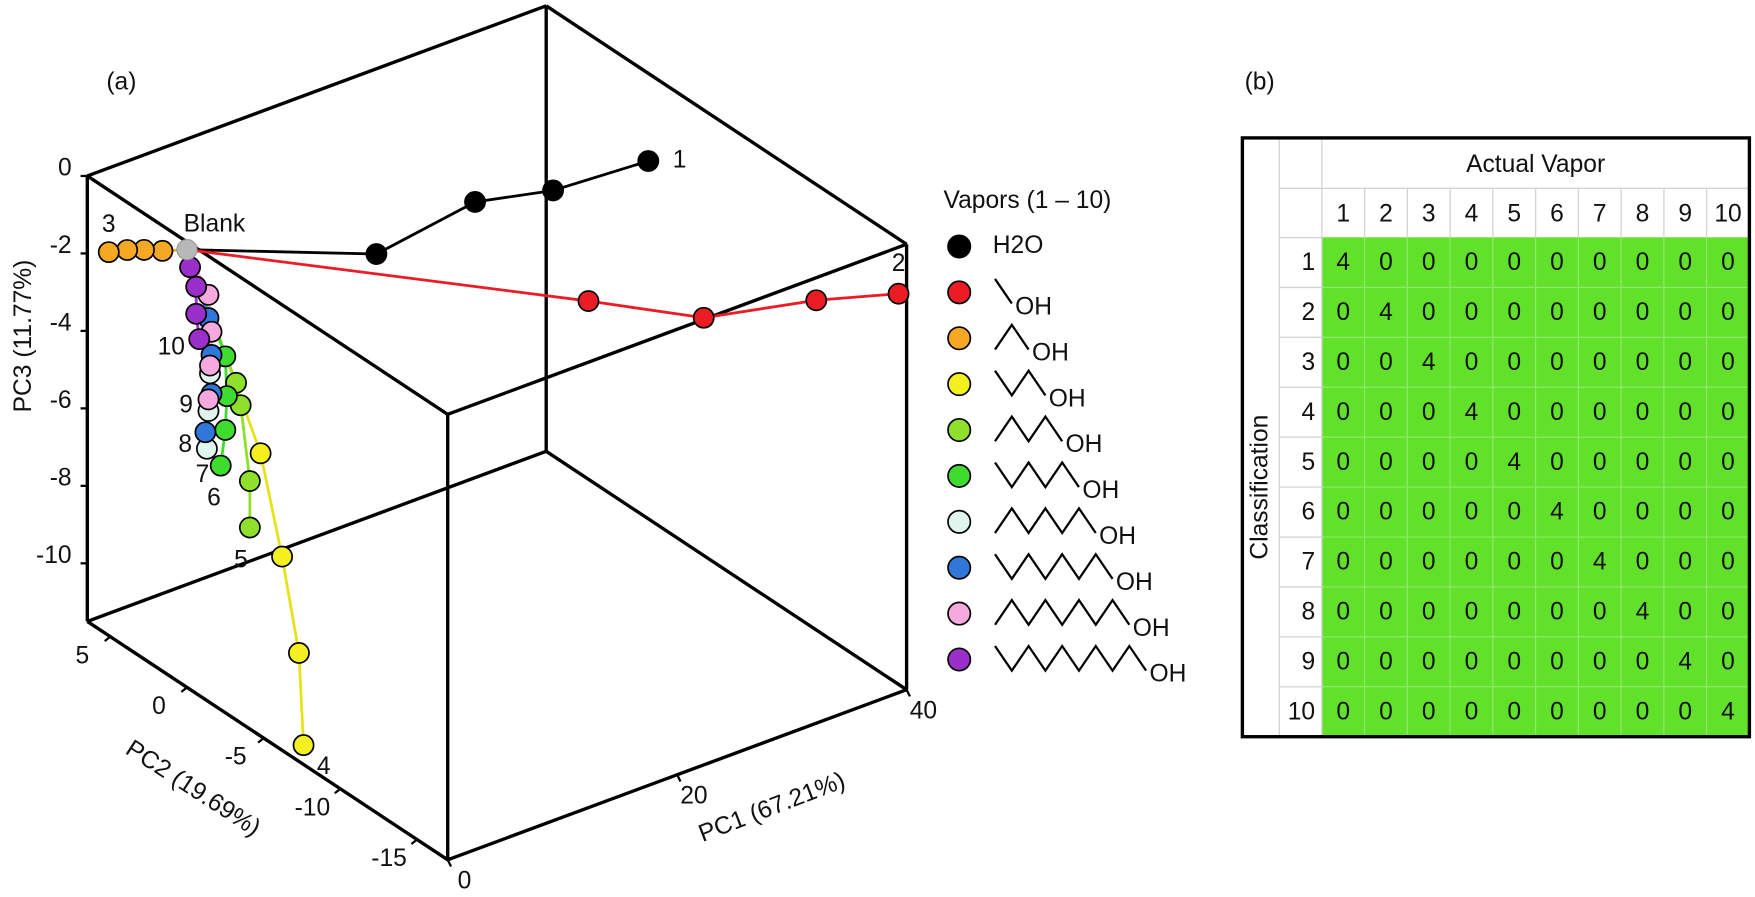 The width and height of the screenshot is (1755, 897). I want to click on z-axis-title: PC3 (11.77%), so click(23, 336).